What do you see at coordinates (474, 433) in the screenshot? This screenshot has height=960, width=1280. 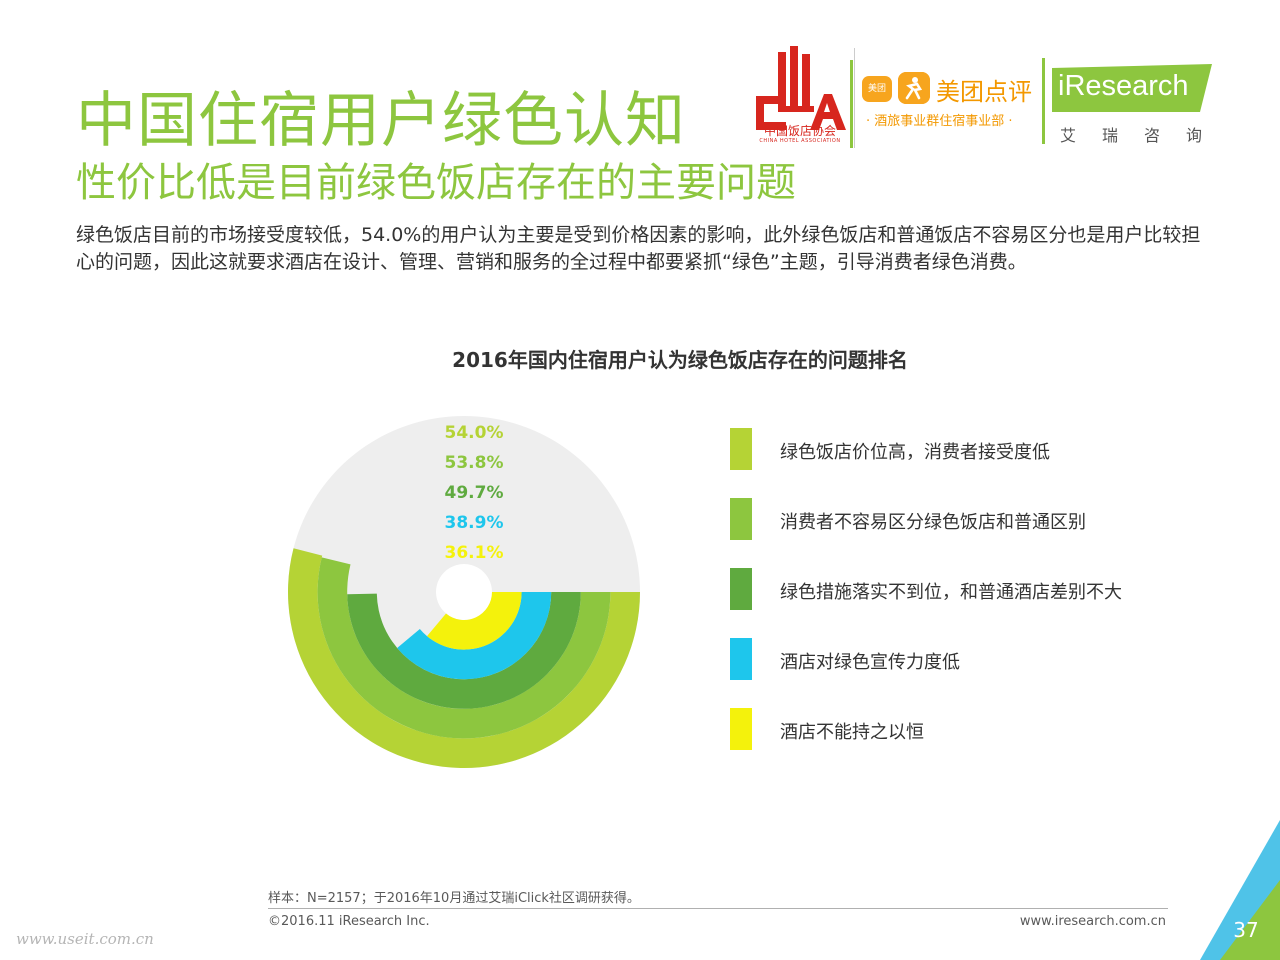 I see `data-label-1: 54.0%` at bounding box center [474, 433].